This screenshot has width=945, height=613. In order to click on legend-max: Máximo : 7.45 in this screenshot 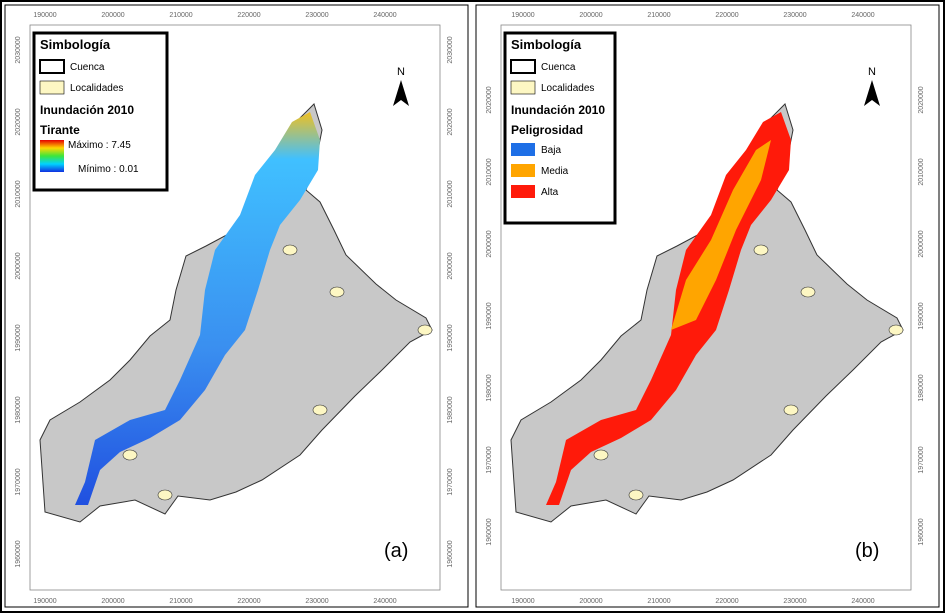, I will do `click(99, 145)`.